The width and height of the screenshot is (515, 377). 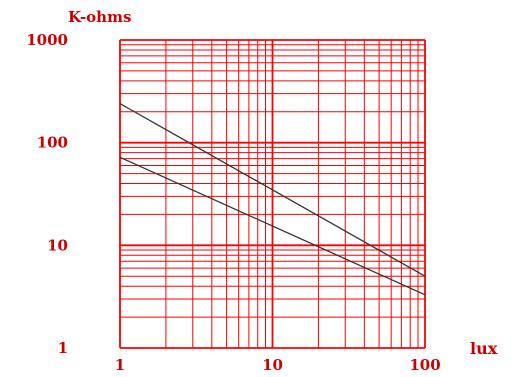 I want to click on x-tick-label: 1, so click(x=120, y=365).